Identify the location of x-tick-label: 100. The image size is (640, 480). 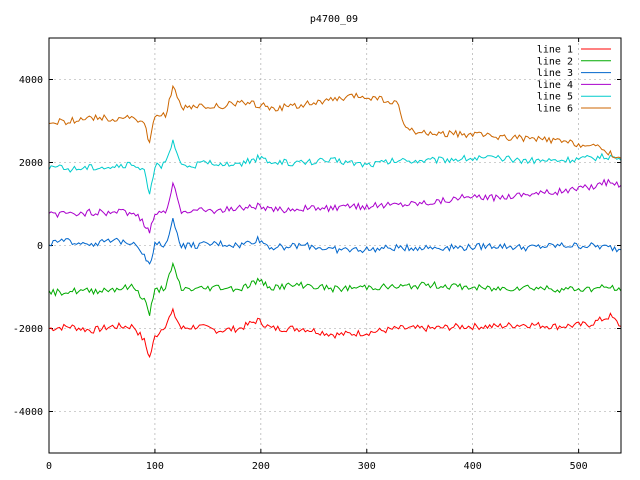
(155, 466).